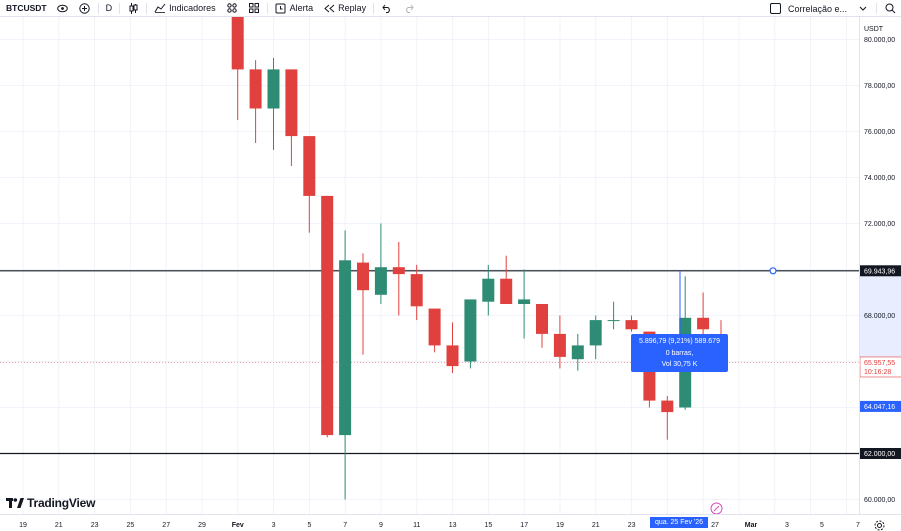  Describe the element at coordinates (524, 525) in the screenshot. I see `time-tick-label: 17` at that location.